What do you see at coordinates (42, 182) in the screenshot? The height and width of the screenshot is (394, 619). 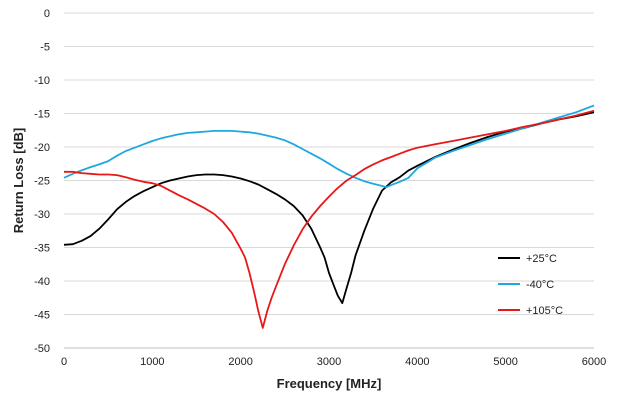 I see `y-tick-label: -25` at bounding box center [42, 182].